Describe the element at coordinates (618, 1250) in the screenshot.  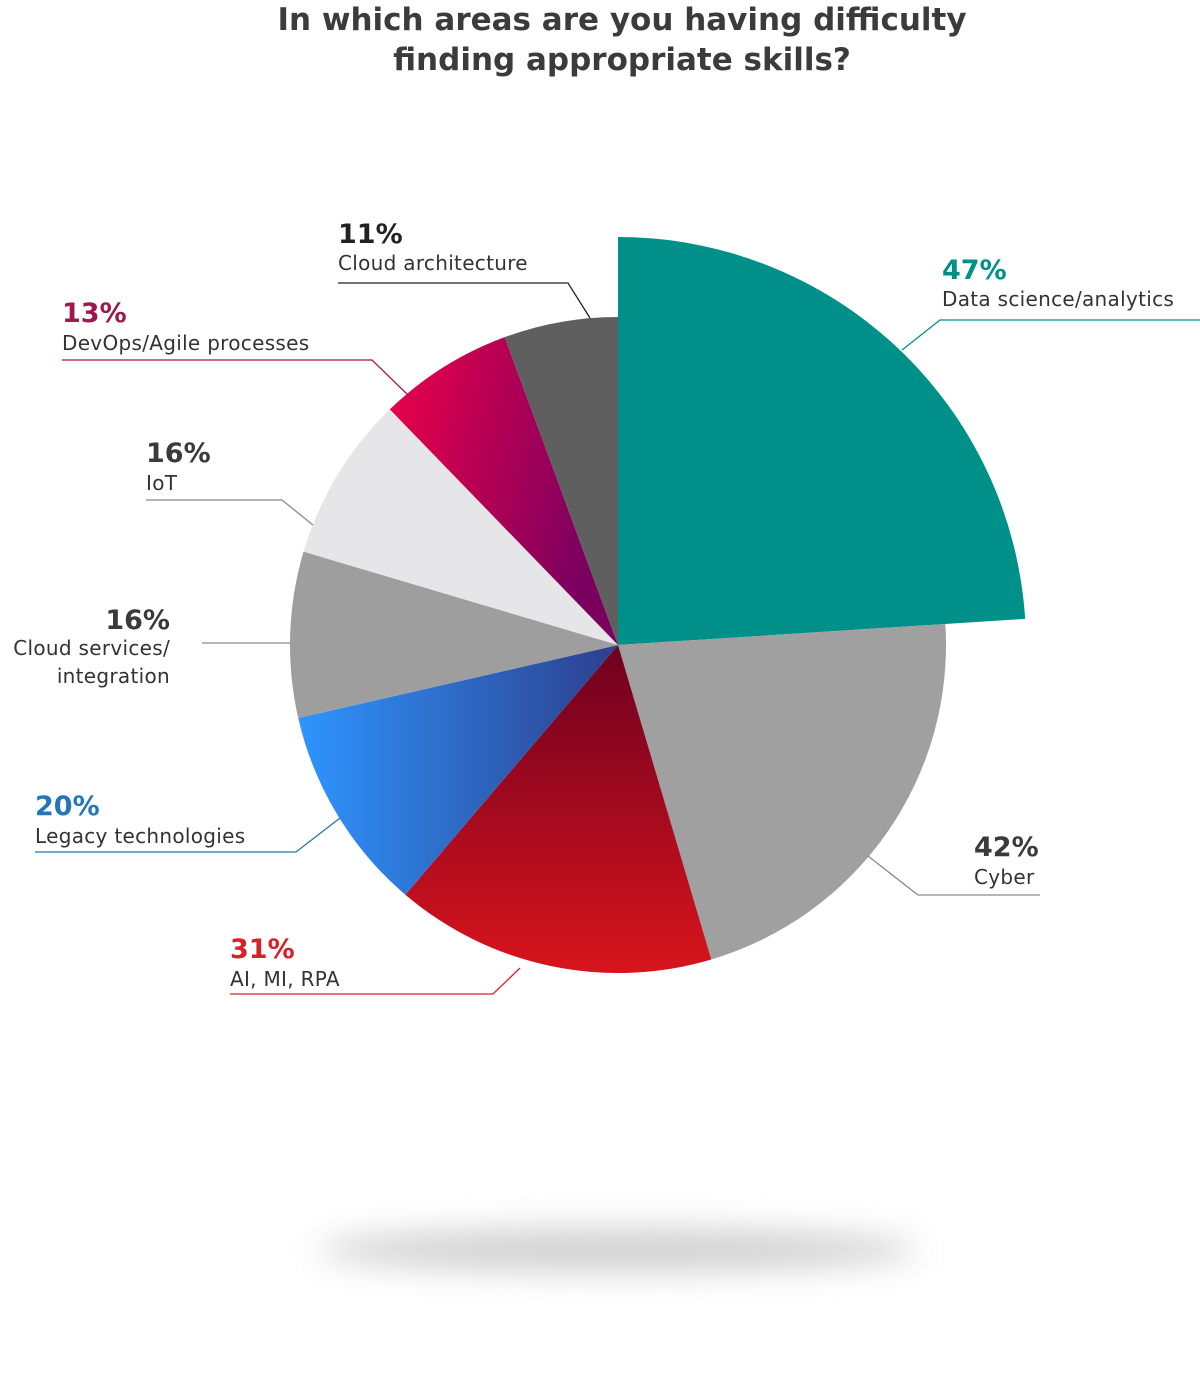
I see `floor-shadow` at that location.